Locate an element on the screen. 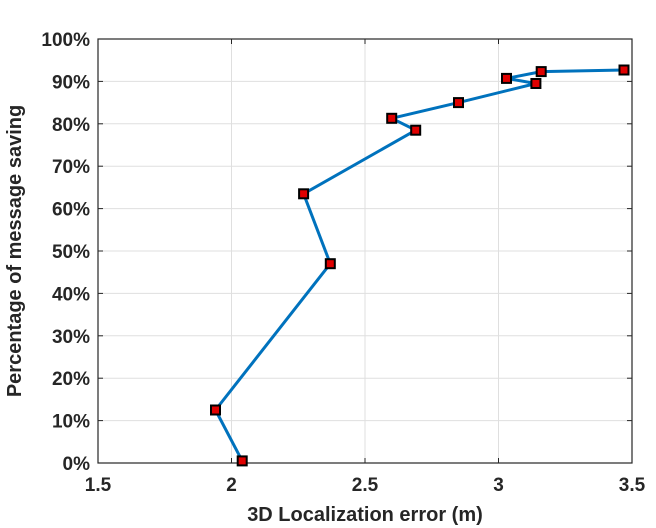 Image resolution: width=656 pixels, height=528 pixels. x-tick-label: 2.5 is located at coordinates (365, 485).